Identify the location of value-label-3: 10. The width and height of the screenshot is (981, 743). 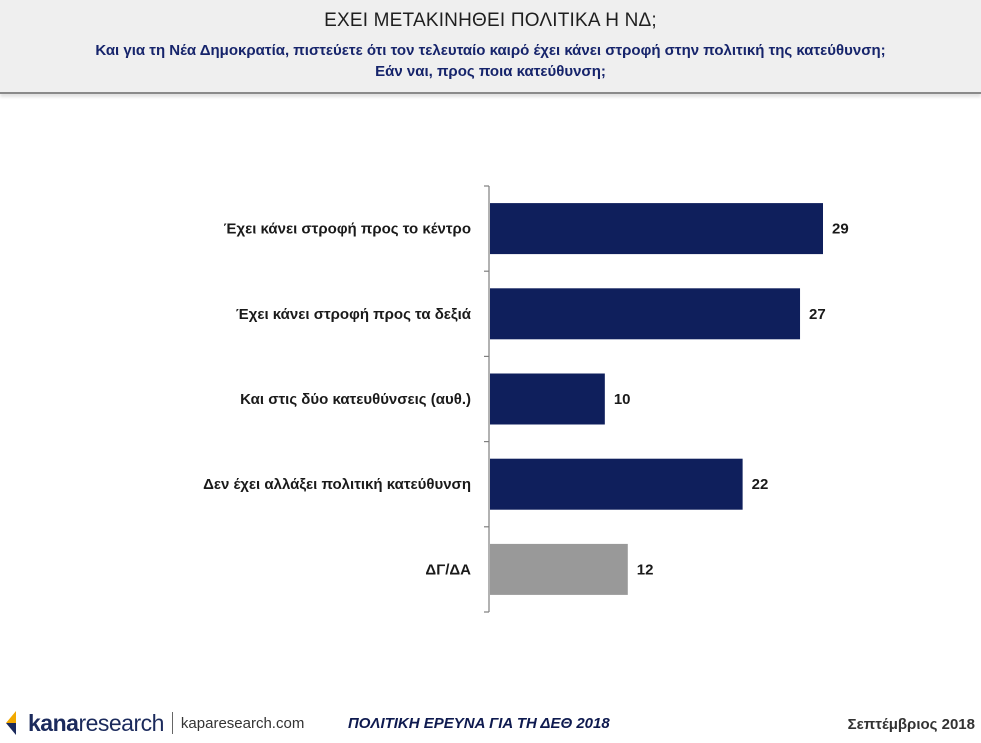
(622, 399).